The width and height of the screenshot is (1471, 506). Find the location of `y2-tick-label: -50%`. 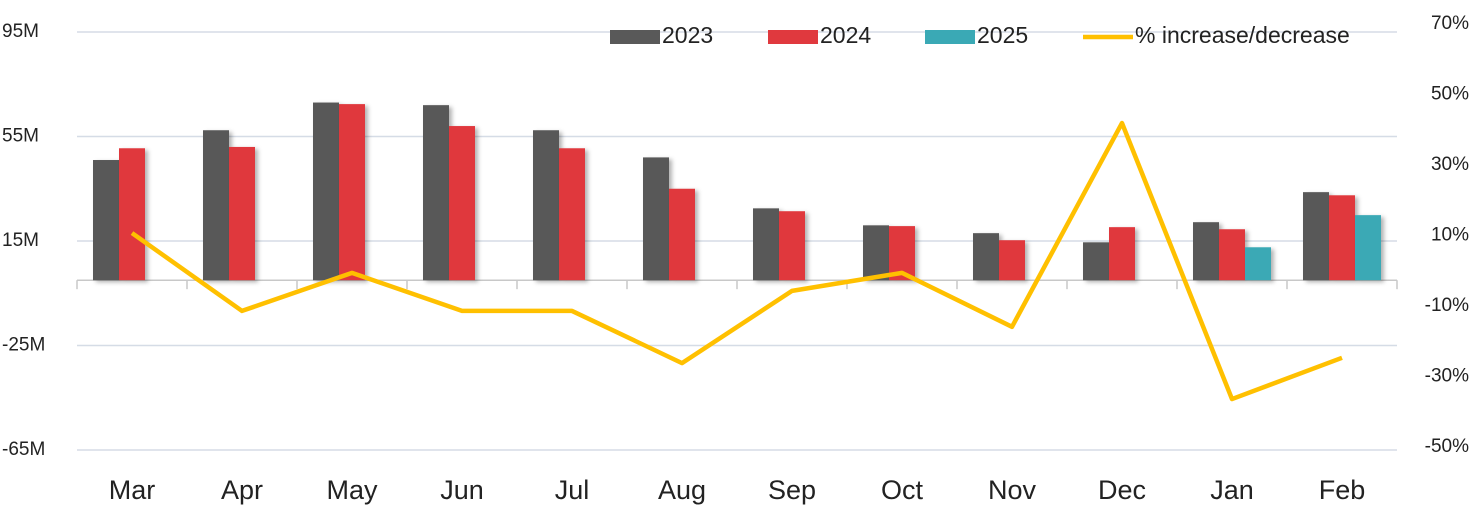

y2-tick-label: -50% is located at coordinates (1447, 446).